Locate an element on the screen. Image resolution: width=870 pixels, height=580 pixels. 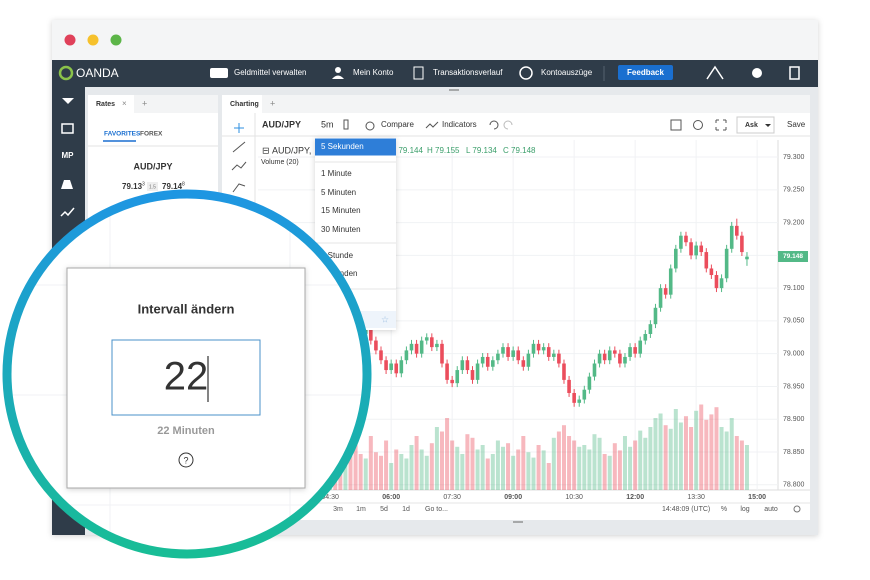
interval-input is located at coordinates (186, 377).